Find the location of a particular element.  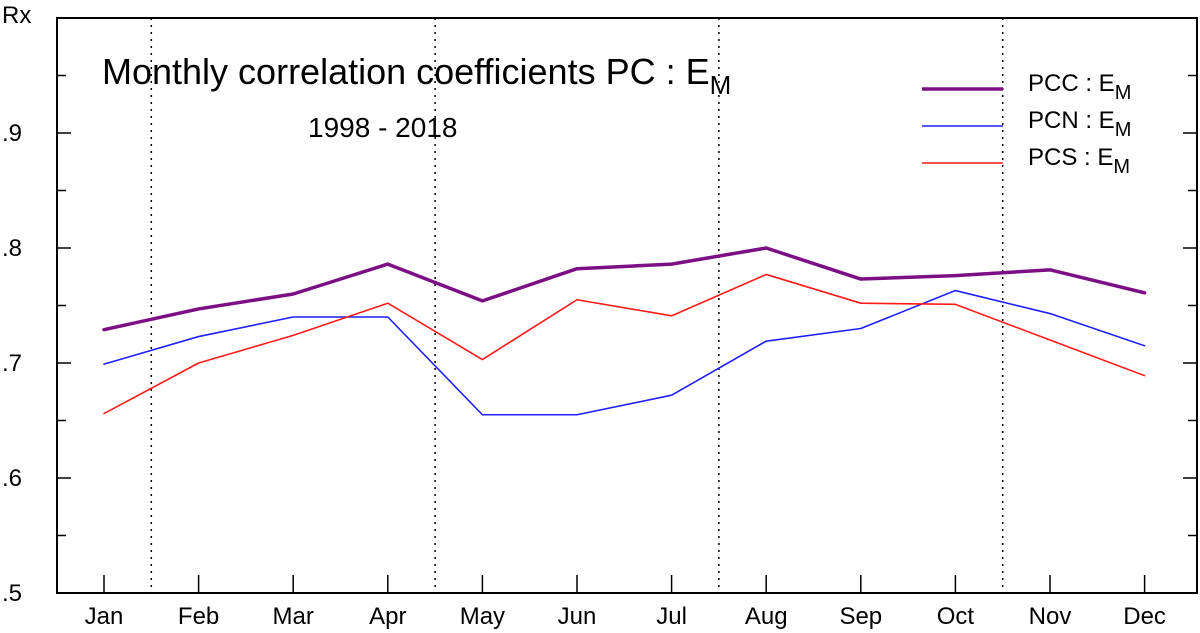

y-tick-label: .8 is located at coordinates (12, 248).